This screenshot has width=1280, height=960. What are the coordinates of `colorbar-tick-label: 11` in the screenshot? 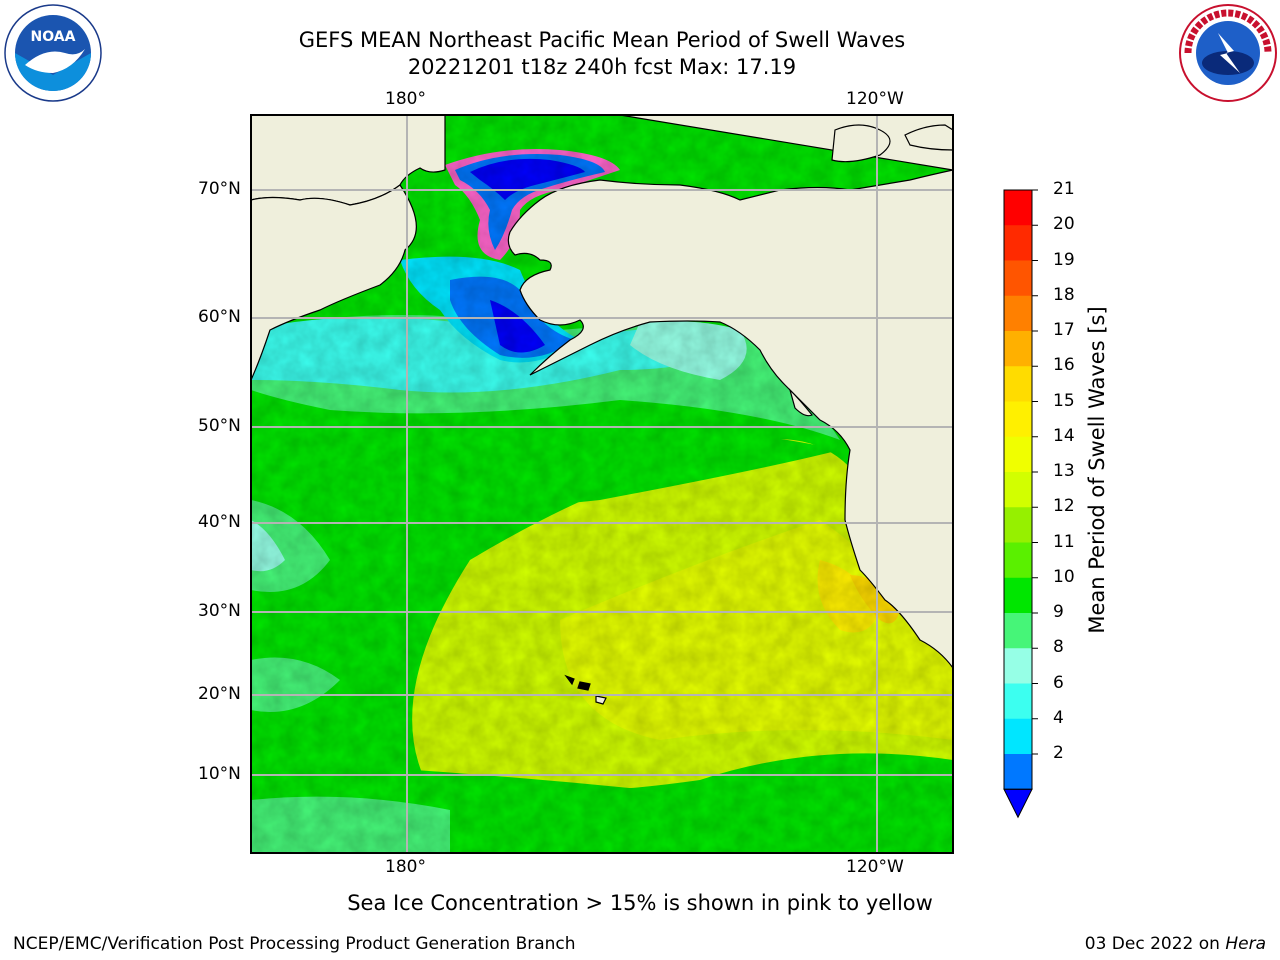 It's located at (1064, 541).